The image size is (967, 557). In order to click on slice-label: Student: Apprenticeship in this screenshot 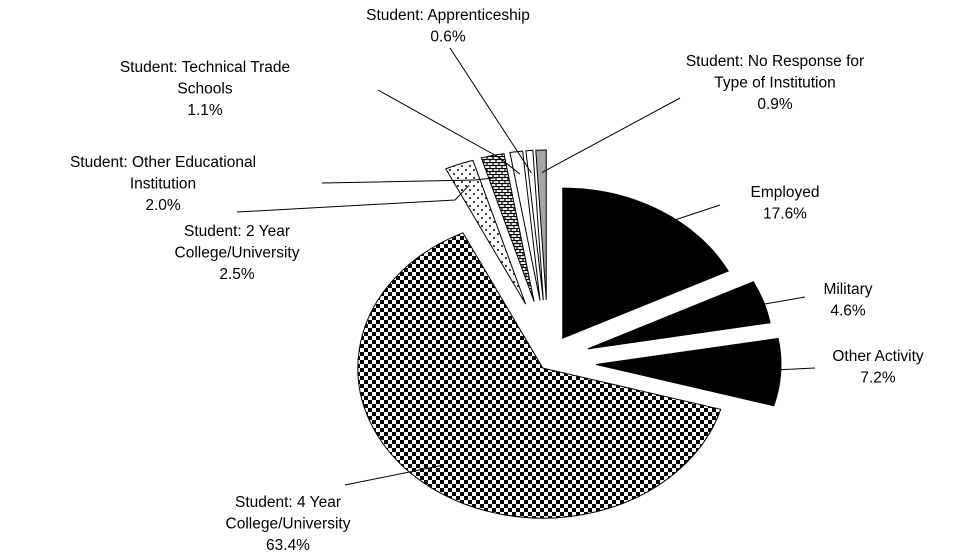, I will do `click(448, 15)`.